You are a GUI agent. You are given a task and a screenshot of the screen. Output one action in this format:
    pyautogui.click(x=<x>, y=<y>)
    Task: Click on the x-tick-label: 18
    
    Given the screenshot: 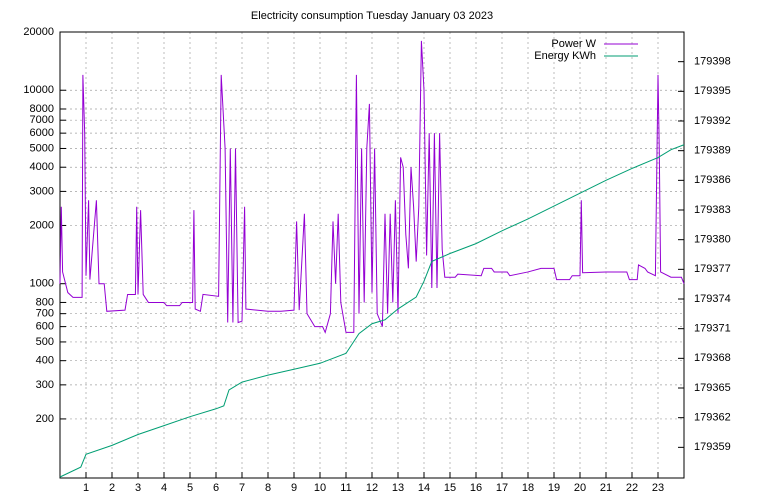 What is the action you would take?
    pyautogui.click(x=528, y=488)
    